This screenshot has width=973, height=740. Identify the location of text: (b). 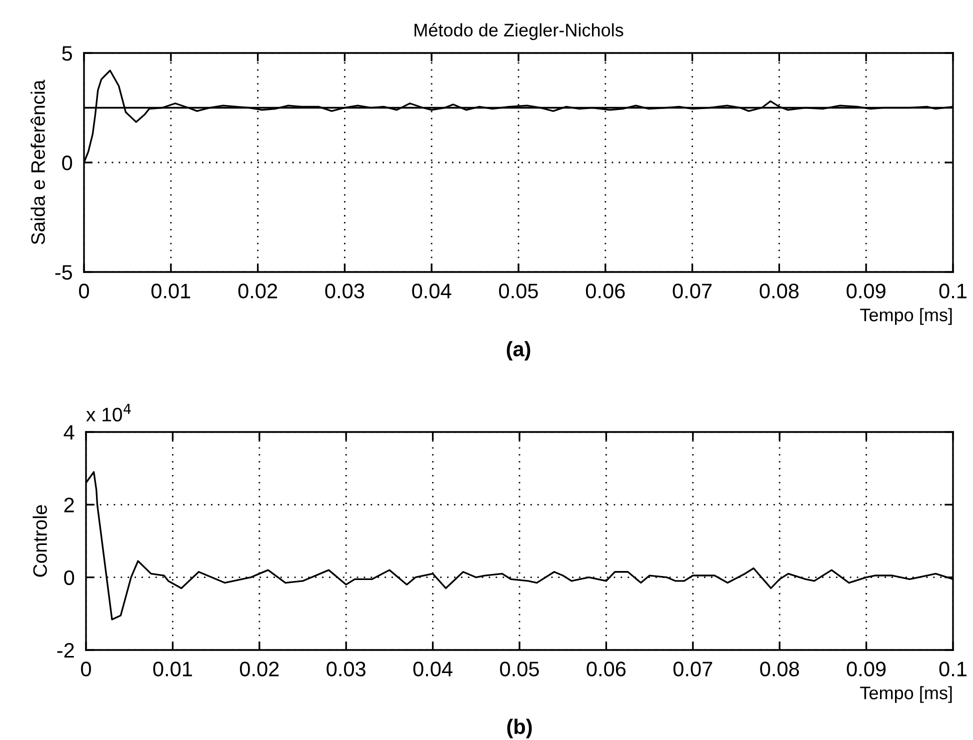
(519, 728).